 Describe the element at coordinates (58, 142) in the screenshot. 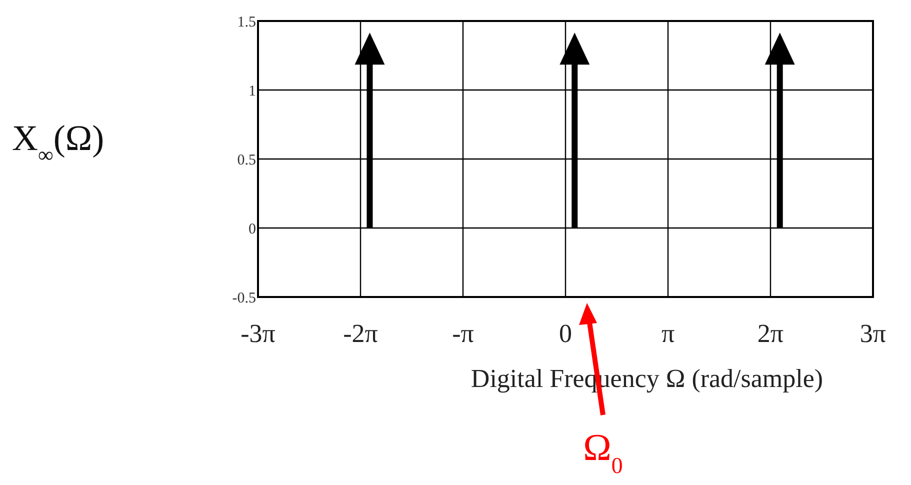

I see `y-axis-title: X$_{∞}$(Ω)` at that location.